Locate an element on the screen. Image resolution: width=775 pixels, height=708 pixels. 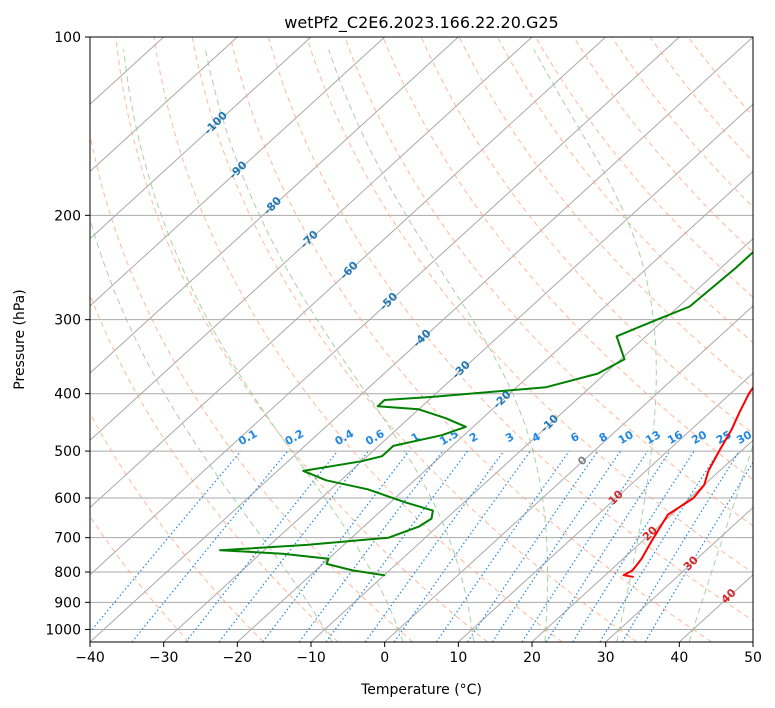
y-tick-label: 200 is located at coordinates (67, 216).